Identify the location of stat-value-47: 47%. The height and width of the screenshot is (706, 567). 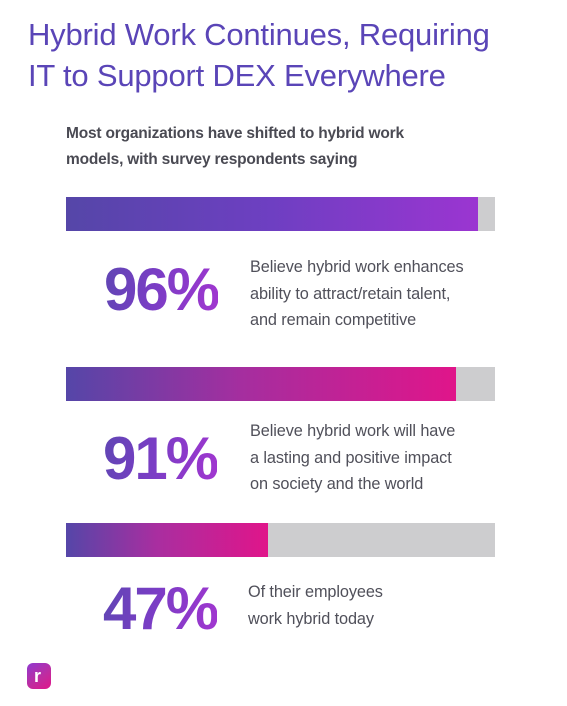
(161, 608).